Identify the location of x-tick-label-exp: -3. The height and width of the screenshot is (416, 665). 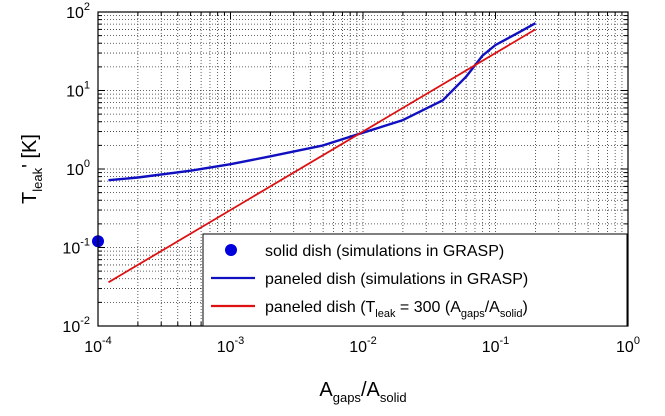
(240, 341).